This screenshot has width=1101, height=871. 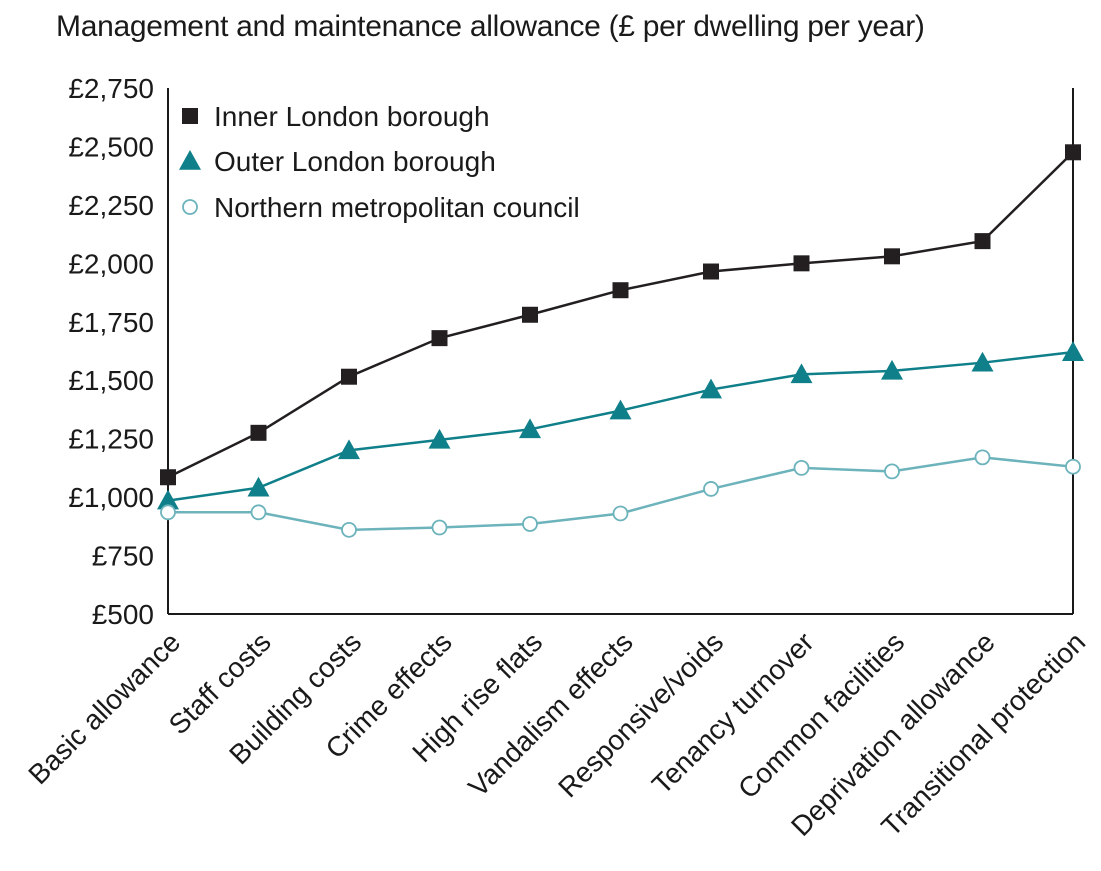 What do you see at coordinates (640, 714) in the screenshot?
I see `x-tick-label: Responsive/voids` at bounding box center [640, 714].